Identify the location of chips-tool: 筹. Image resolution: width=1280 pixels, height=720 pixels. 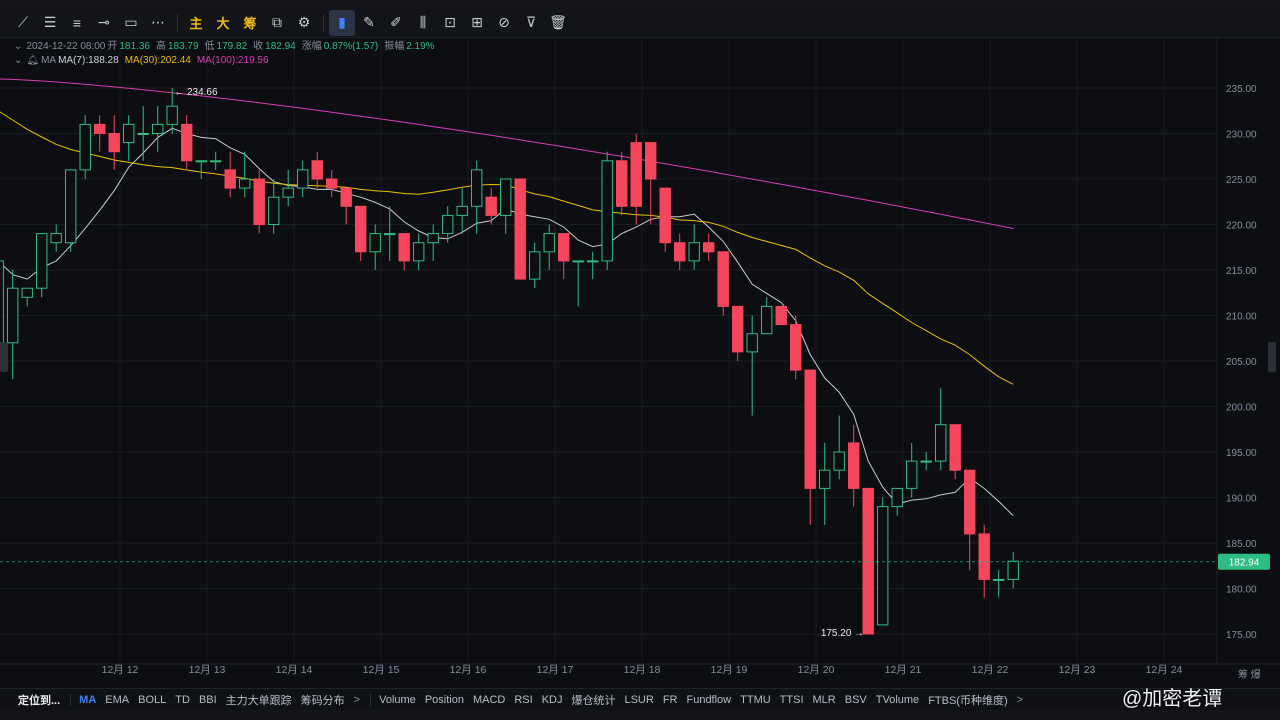
(250, 23).